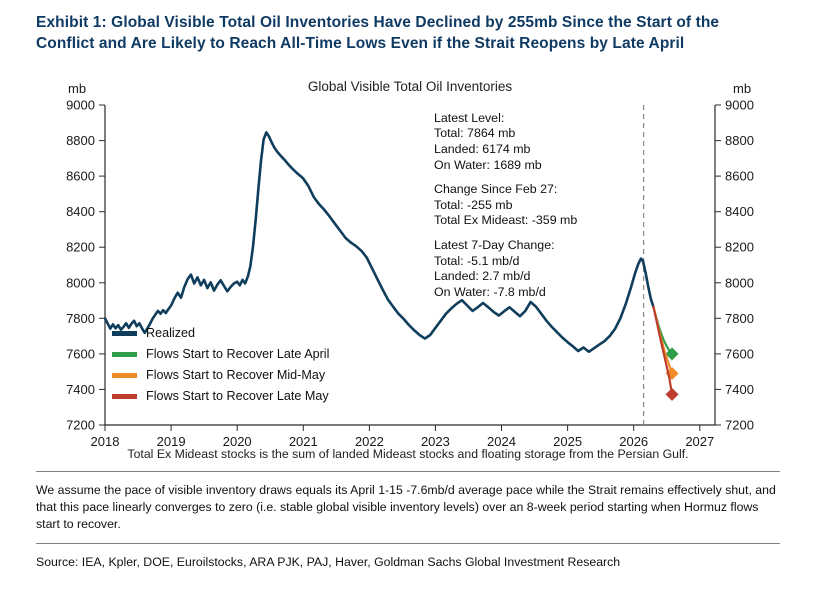  What do you see at coordinates (633, 440) in the screenshot?
I see `svg-text: 2026` at bounding box center [633, 440].